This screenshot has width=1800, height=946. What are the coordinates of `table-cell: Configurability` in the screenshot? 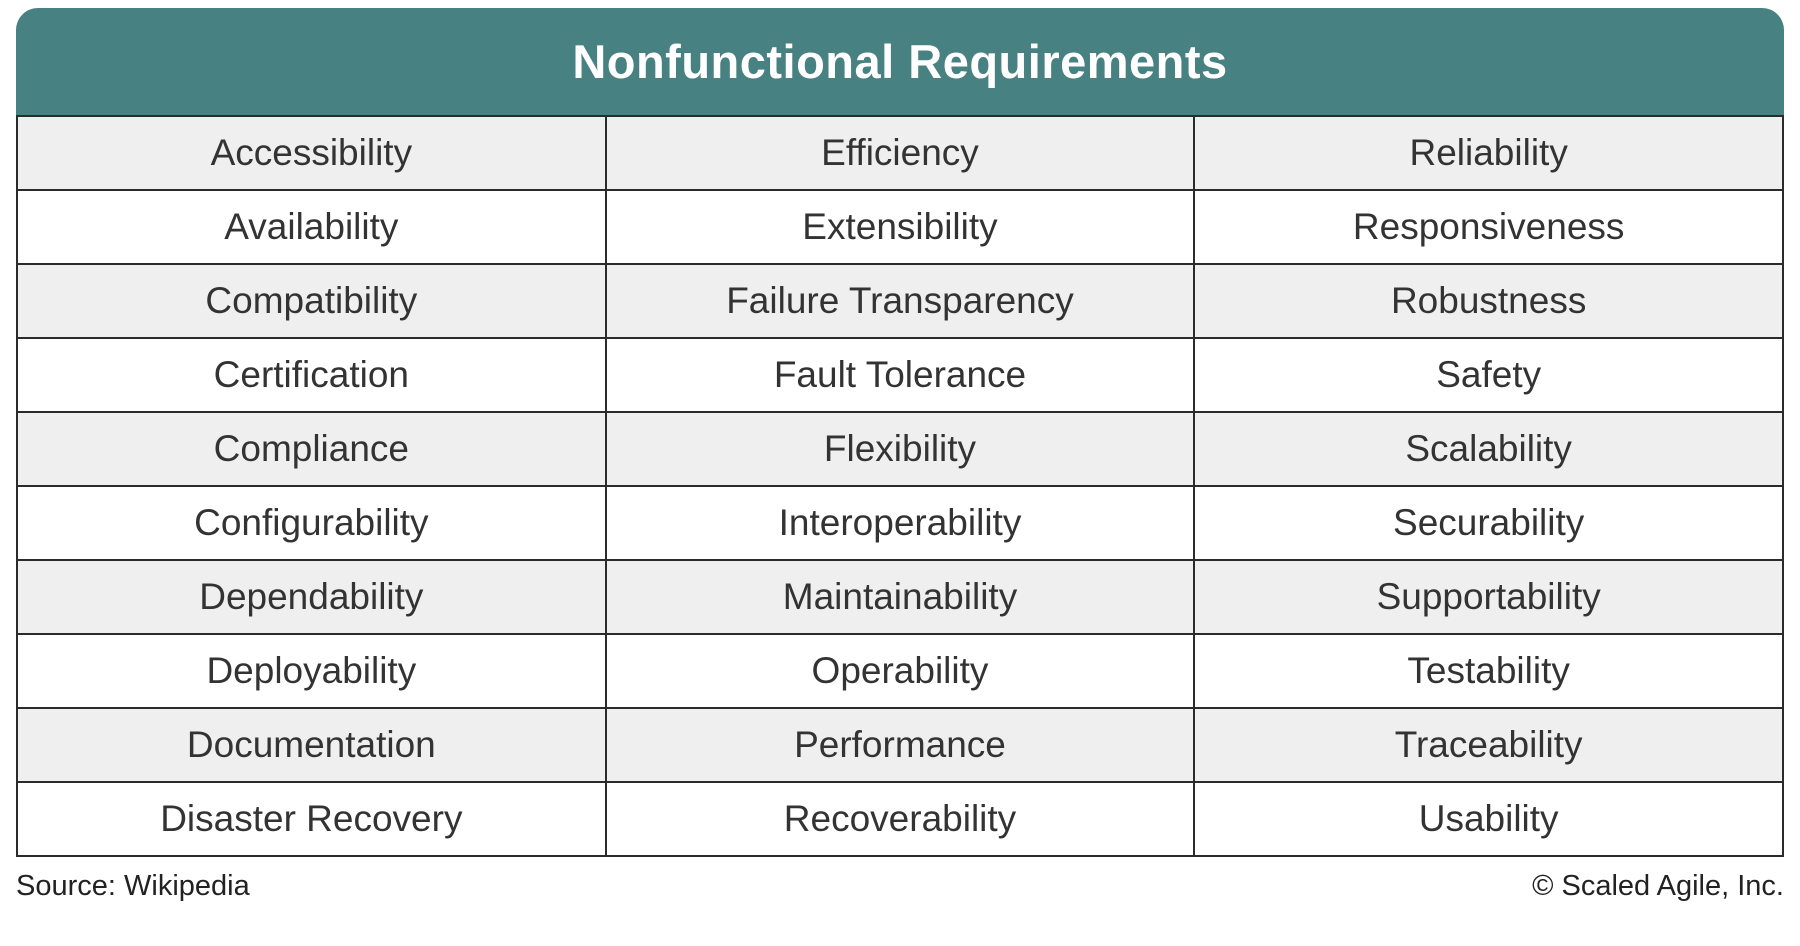 It's located at (311, 523).